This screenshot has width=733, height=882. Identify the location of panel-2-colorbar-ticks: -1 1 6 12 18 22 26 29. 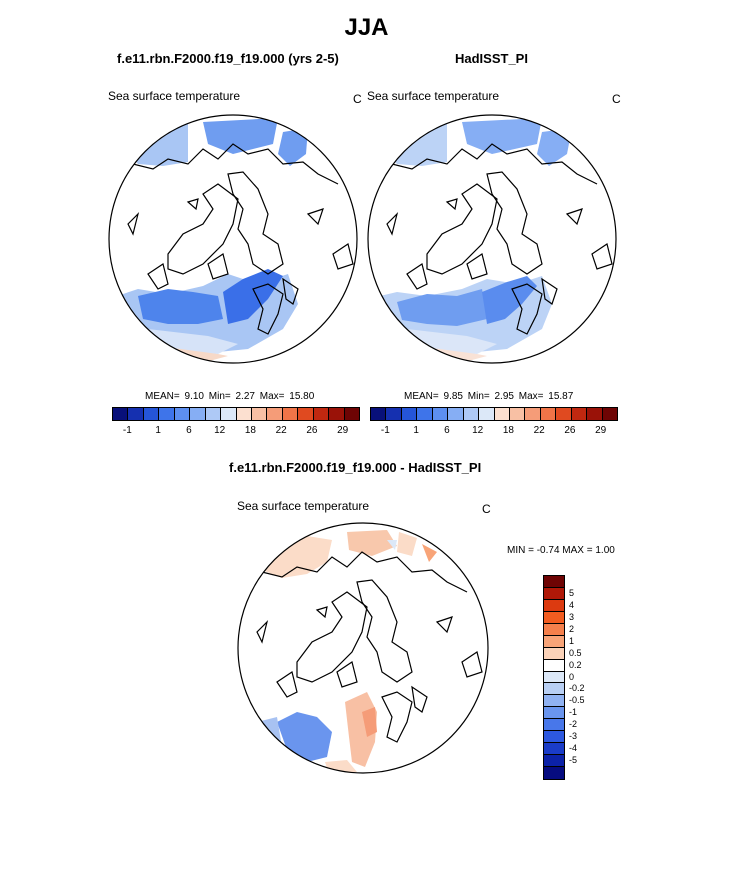
(493, 431).